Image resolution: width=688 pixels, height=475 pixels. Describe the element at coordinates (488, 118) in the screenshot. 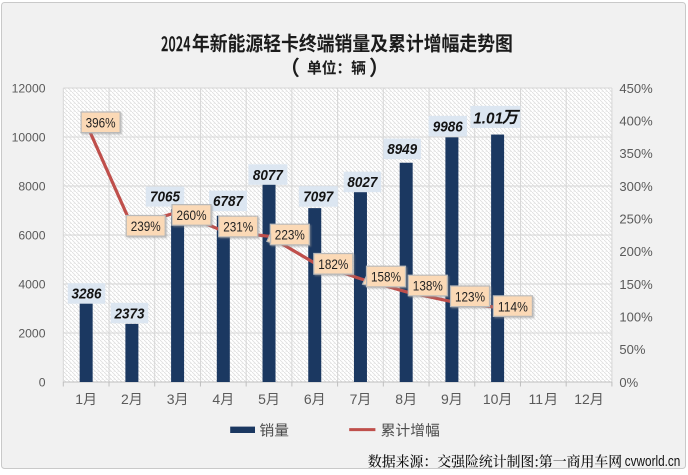

I see `svg-text: 1.01` at that location.